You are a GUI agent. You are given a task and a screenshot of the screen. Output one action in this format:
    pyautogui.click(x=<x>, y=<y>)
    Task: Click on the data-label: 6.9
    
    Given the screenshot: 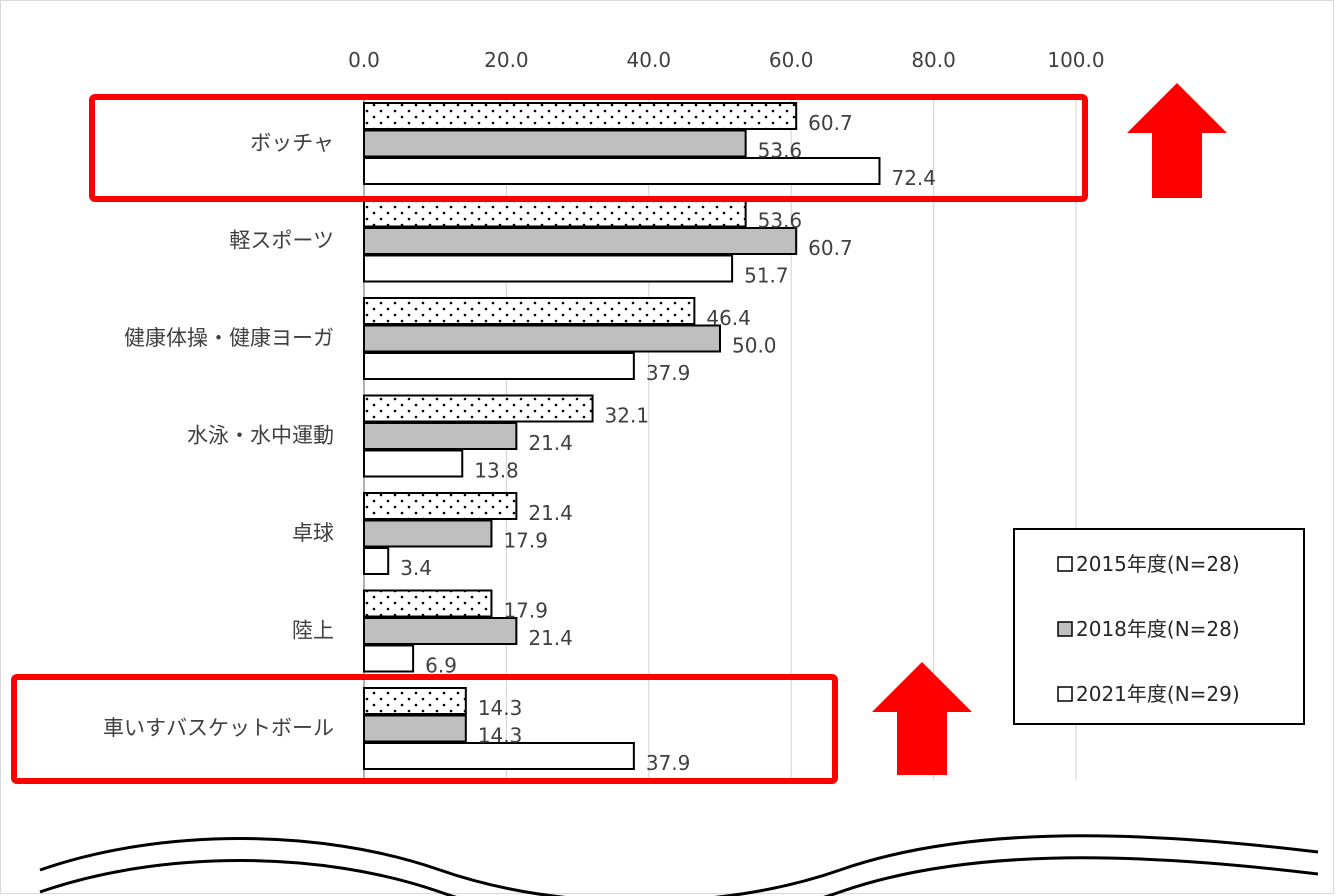 What is the action you would take?
    pyautogui.click(x=441, y=666)
    